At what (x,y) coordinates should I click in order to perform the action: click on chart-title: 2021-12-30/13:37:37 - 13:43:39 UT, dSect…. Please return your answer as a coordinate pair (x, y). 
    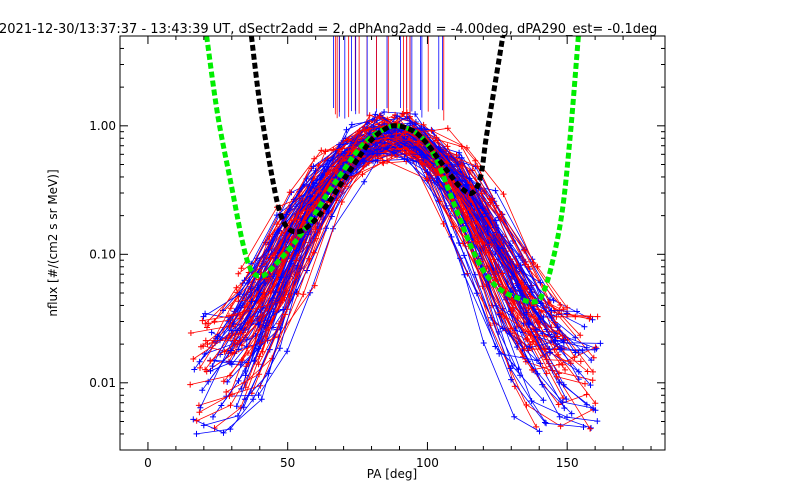
    Looking at the image, I should click on (328, 29).